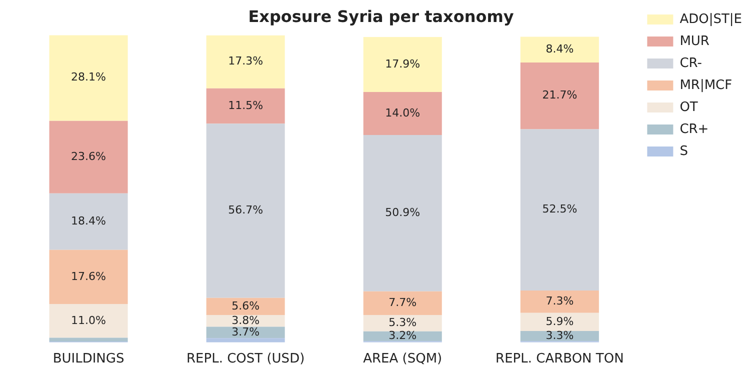 Image resolution: width=756 pixels, height=374 pixels. Describe the element at coordinates (245, 359) in the screenshot. I see `x-tick-label: REPL. COST (USD)` at that location.